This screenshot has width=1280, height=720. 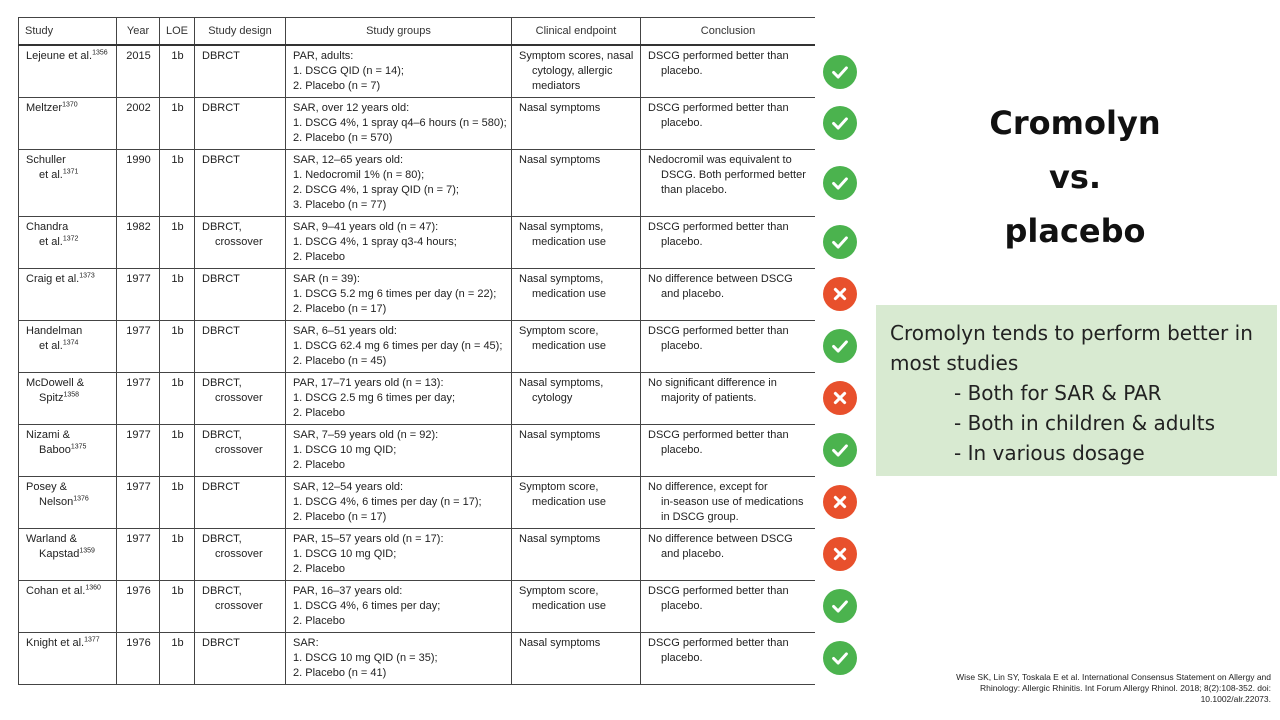 What do you see at coordinates (239, 242) in the screenshot?
I see `design-line: crossover` at bounding box center [239, 242].